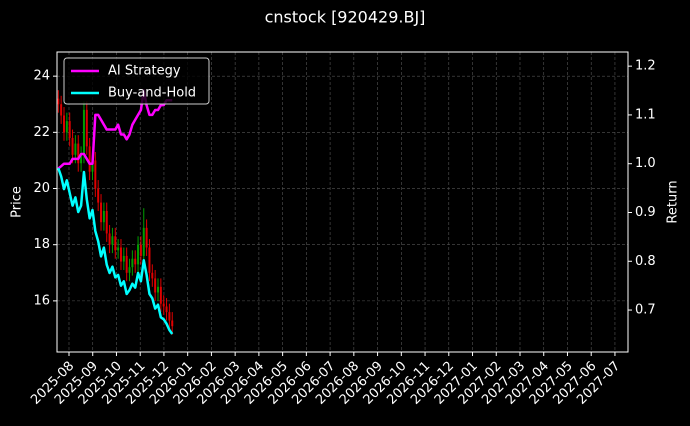 The width and height of the screenshot is (690, 426). I want to click on y-axis-label: Price, so click(17, 202).